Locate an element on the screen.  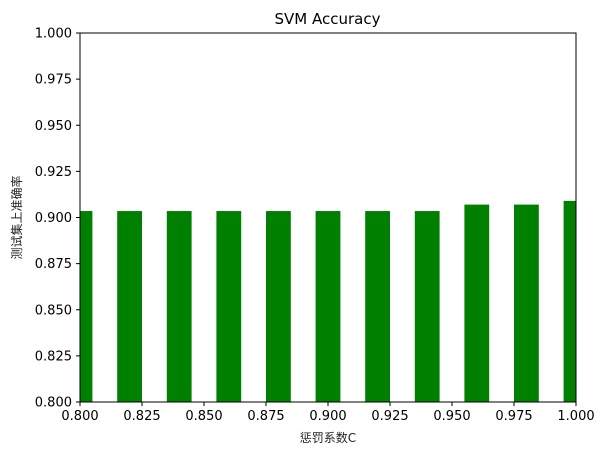
x-tick-label: 1.000 is located at coordinates (575, 416).